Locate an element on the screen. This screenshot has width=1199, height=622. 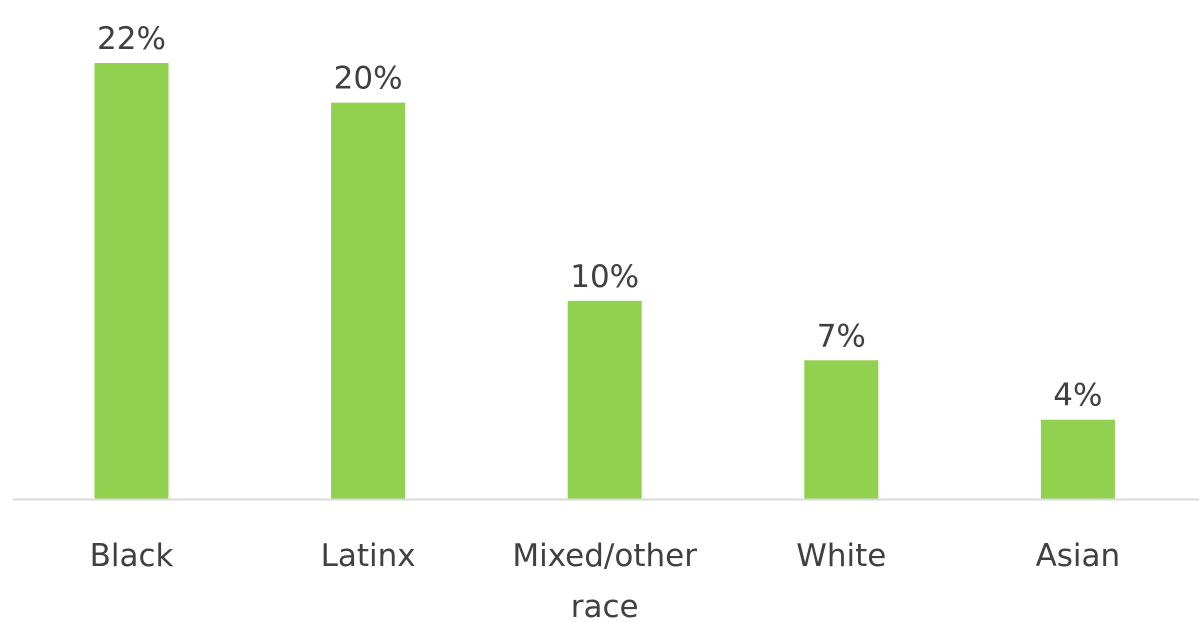
category-label-line: Mixed/other is located at coordinates (604, 556).